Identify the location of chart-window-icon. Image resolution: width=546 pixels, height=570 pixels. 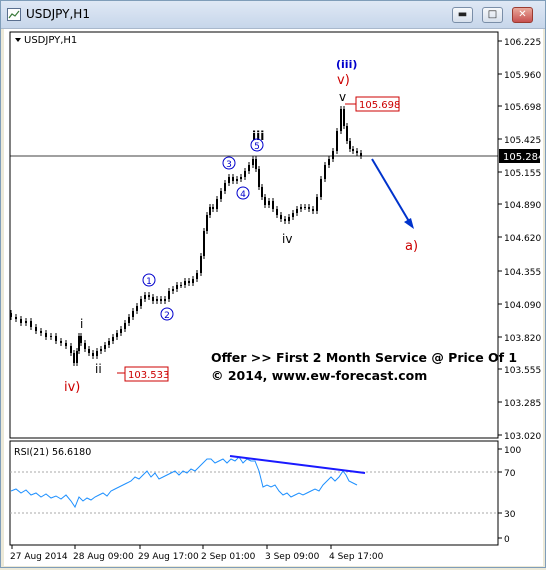
(14, 14).